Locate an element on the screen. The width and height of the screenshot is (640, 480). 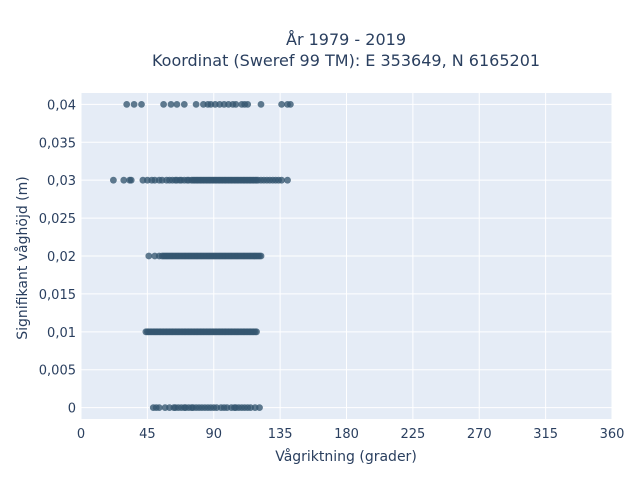
x-tick-label: 270 is located at coordinates (479, 434).